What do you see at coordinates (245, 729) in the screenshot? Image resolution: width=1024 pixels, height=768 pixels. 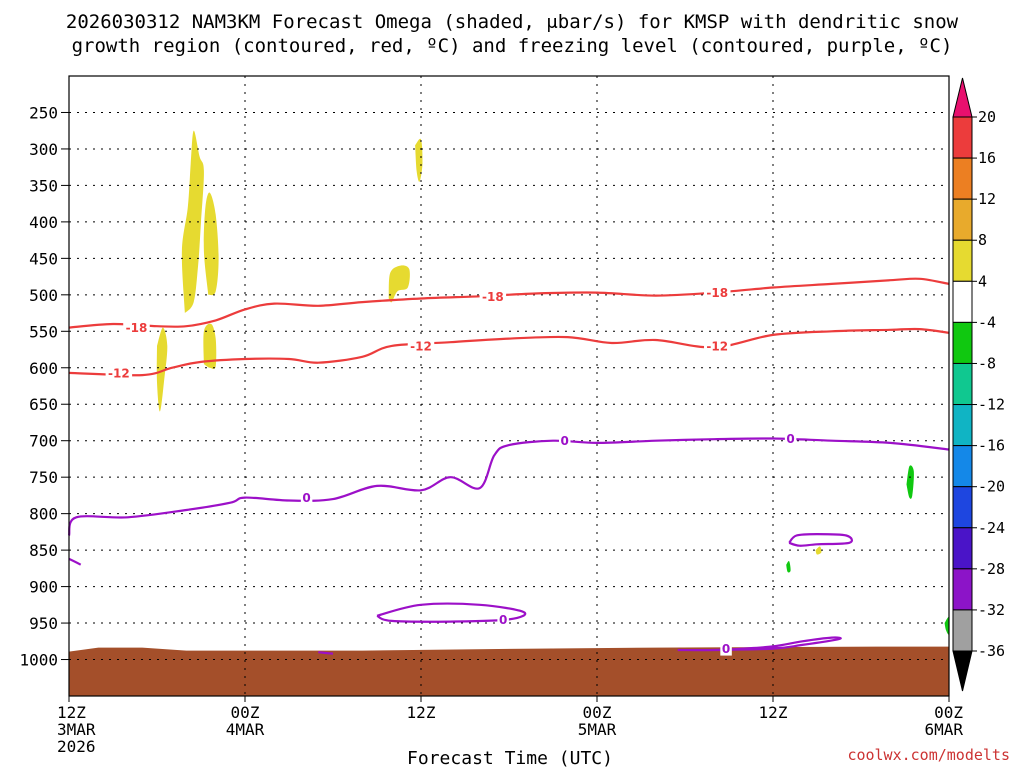 I see `x-tick-label-1-1: 4MAR` at bounding box center [245, 729].